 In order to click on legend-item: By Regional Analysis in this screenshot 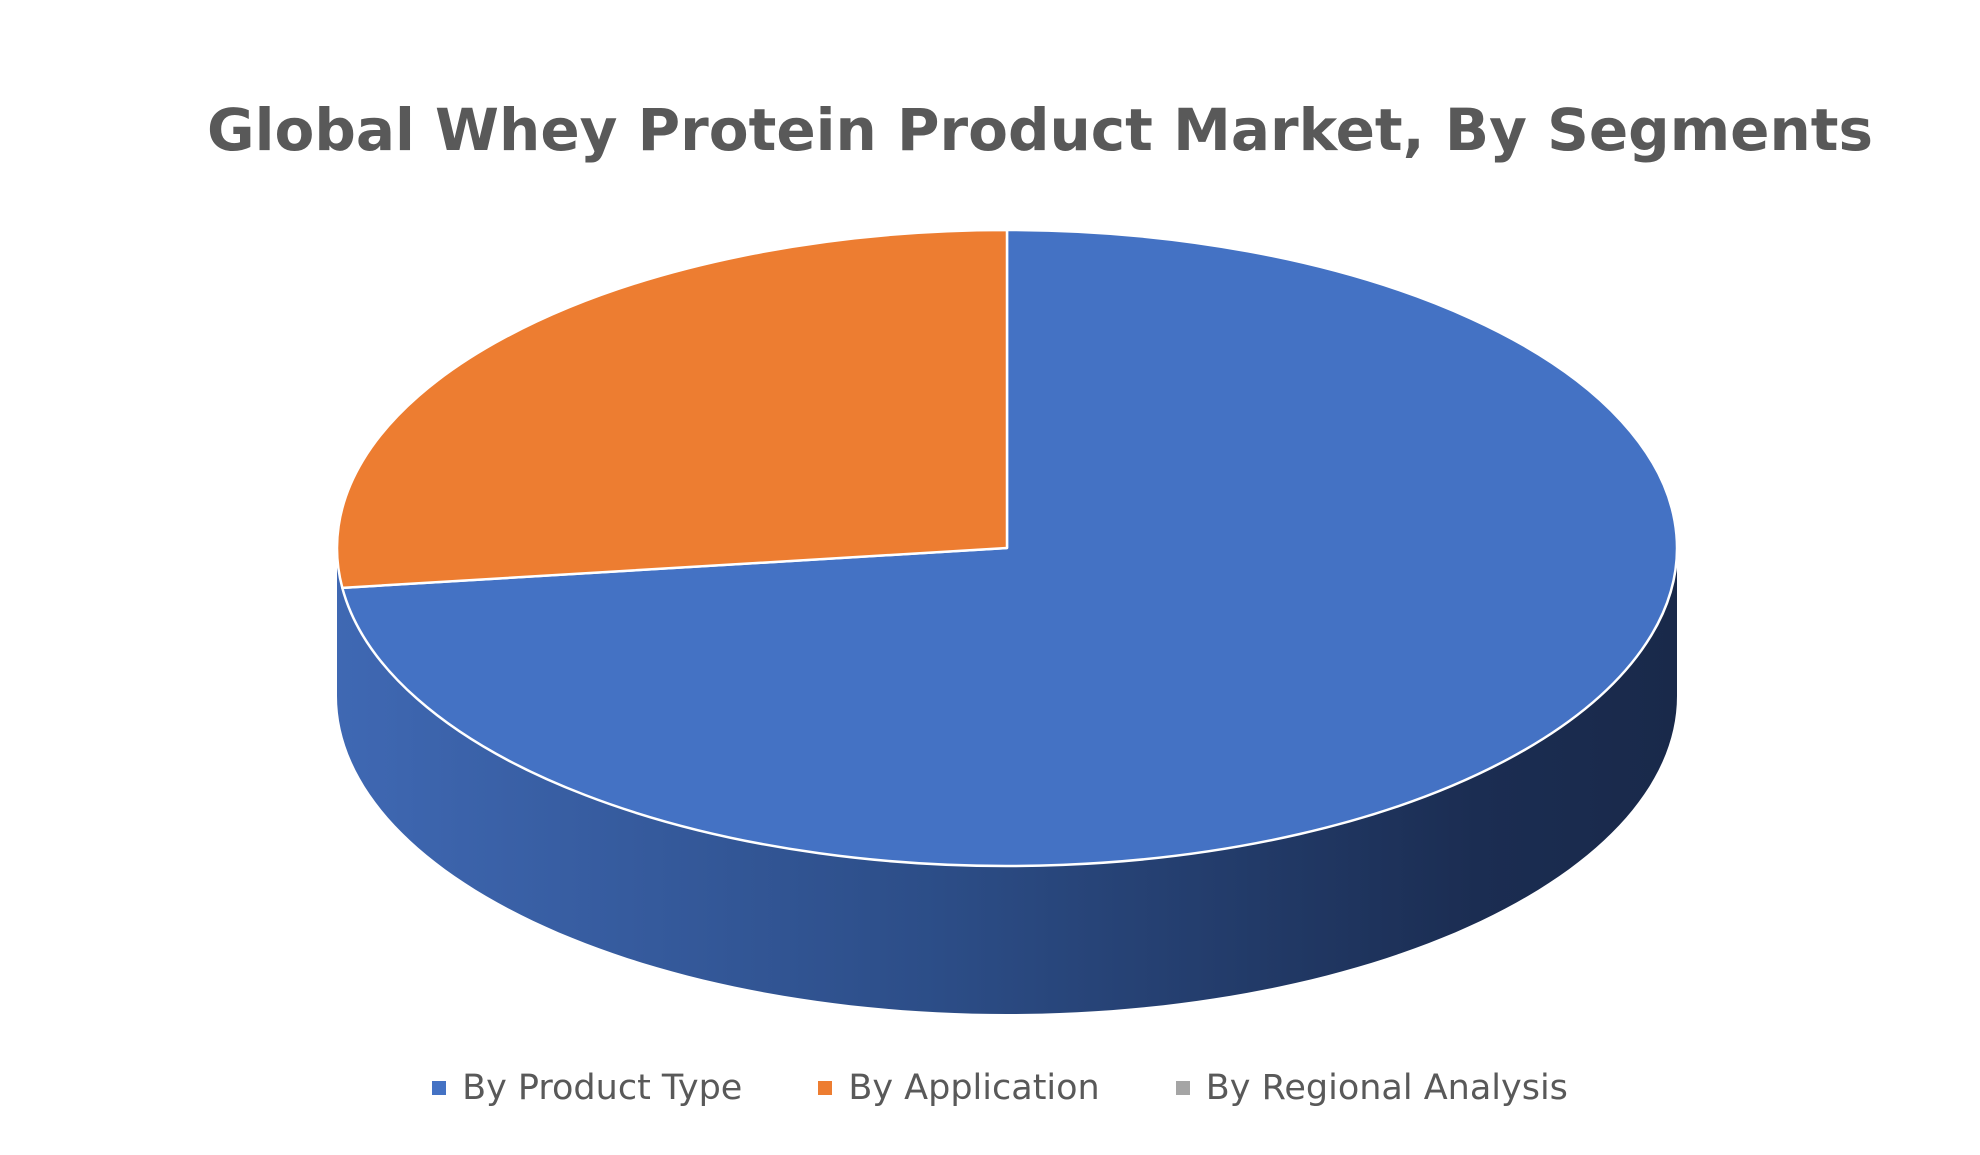, I will do `click(1371, 1088)`.